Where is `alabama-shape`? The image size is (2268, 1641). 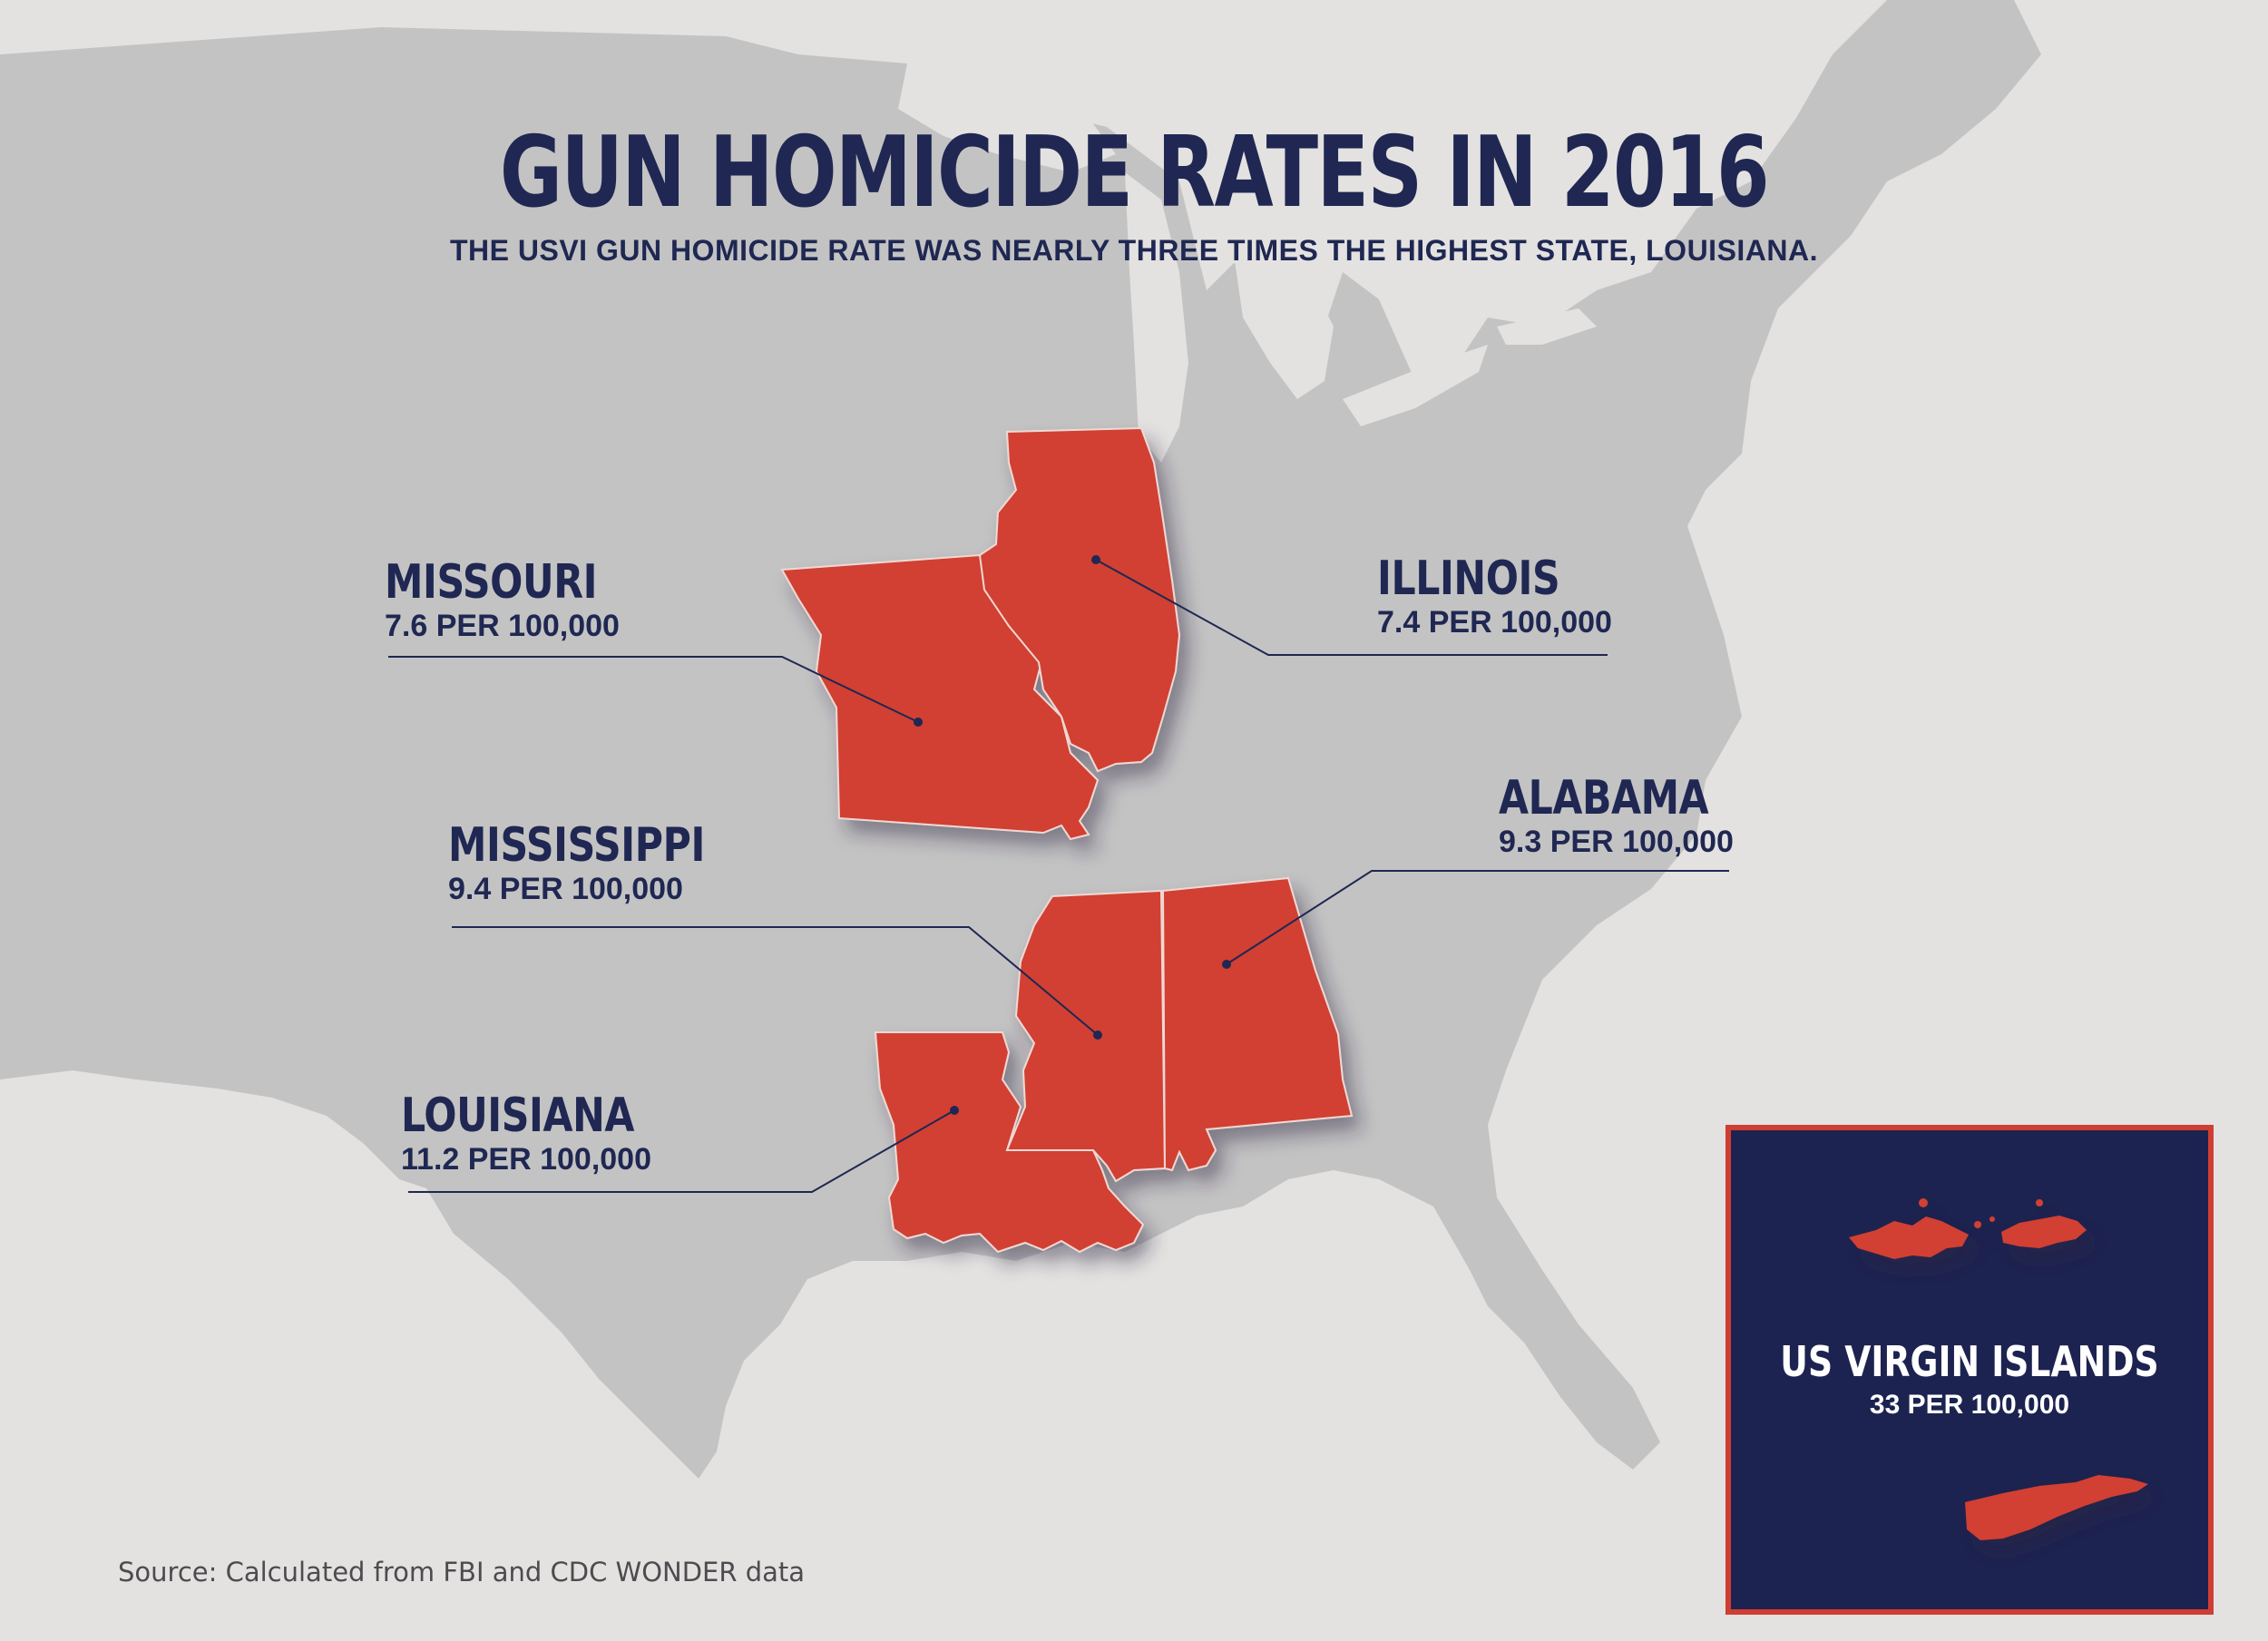
alabama-shape is located at coordinates (1257, 1024).